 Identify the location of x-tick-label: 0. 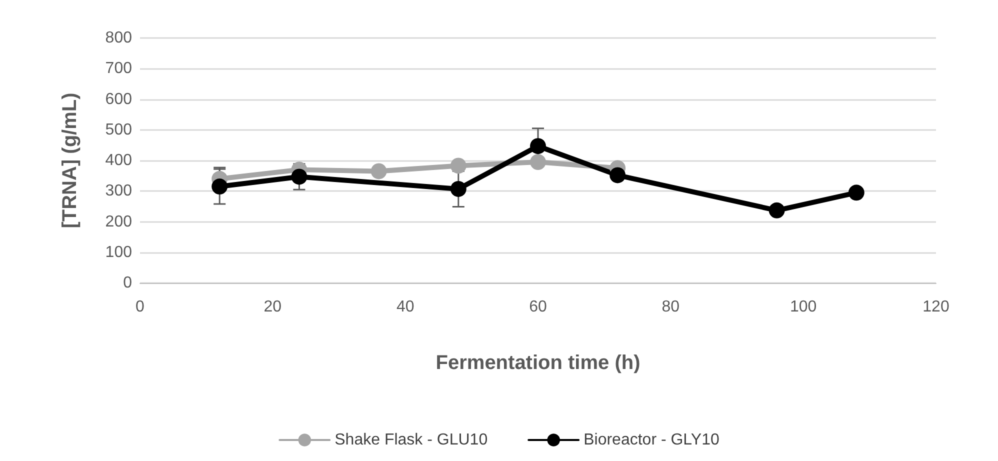
(140, 307).